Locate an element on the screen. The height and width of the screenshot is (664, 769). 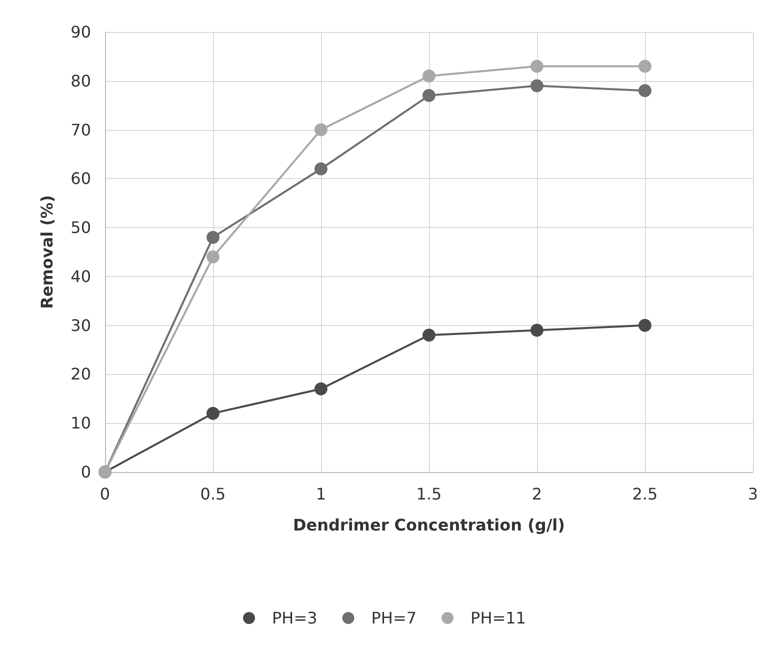
y-axis-title: Removal (%) is located at coordinates (47, 252).